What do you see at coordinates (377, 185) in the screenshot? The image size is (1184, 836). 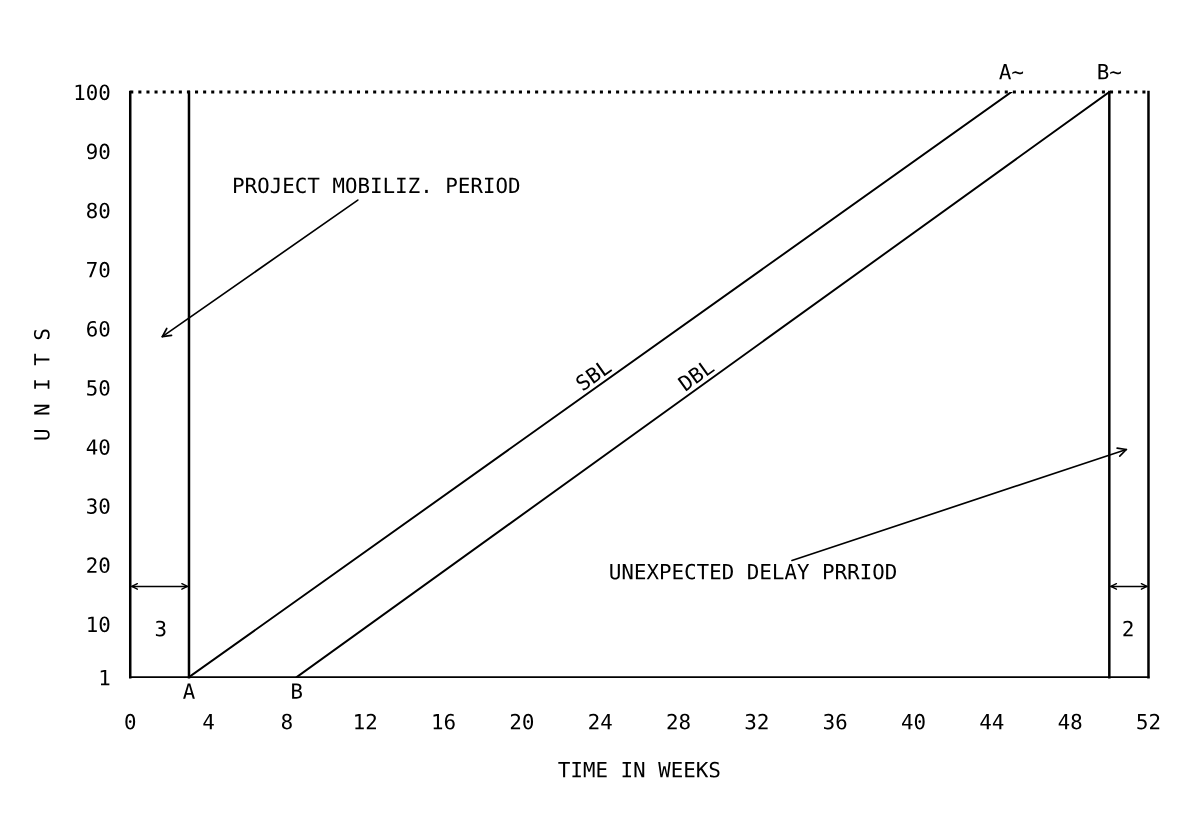 I see `annotation: PROJECT MOBILIZ. PERIOD` at bounding box center [377, 185].